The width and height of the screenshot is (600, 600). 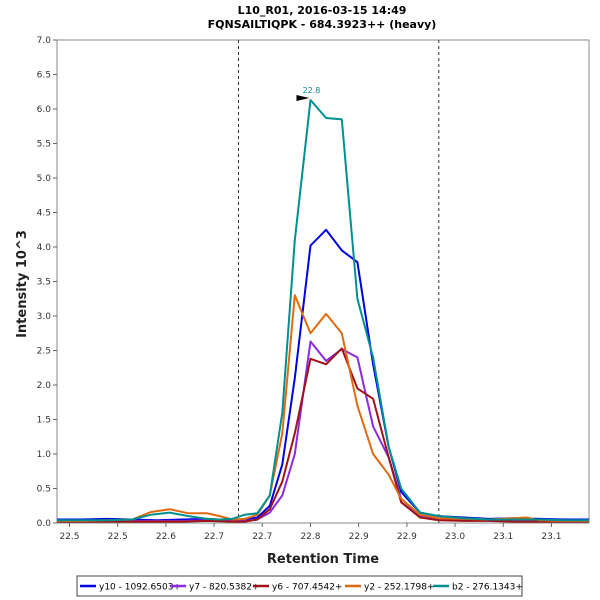 I want to click on legend-label-y2: y2 - 252.1798+, so click(x=399, y=588).